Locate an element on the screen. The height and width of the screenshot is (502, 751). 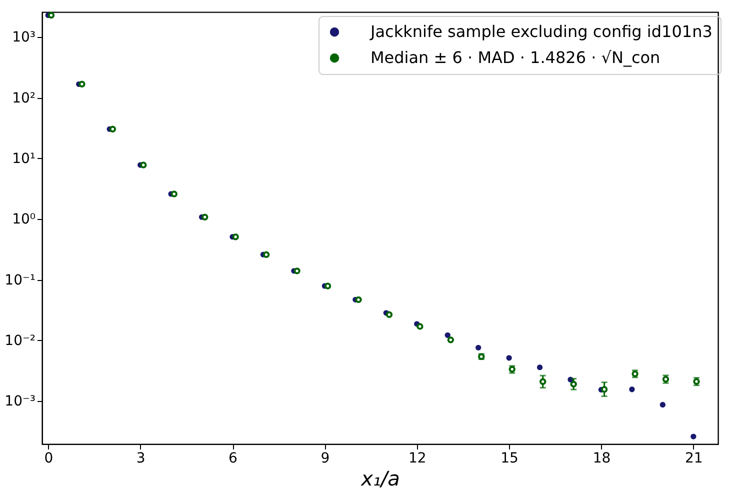
x-tick-label: 18 is located at coordinates (601, 458).